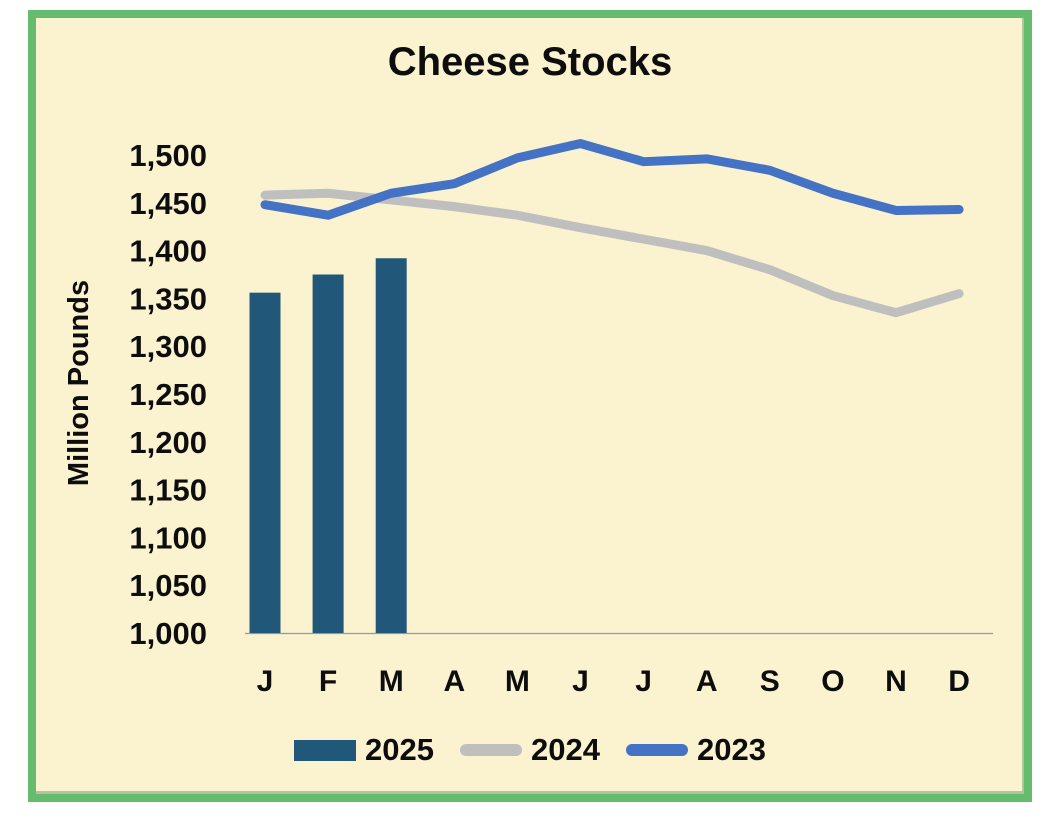 Image resolution: width=1050 pixels, height=816 pixels. What do you see at coordinates (565, 749) in the screenshot?
I see `legend-label-2024: 2024` at bounding box center [565, 749].